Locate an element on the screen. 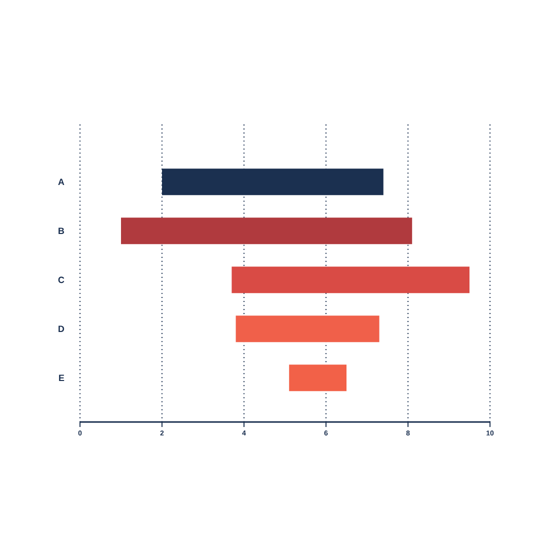 The image size is (534, 535). y-tick-label: B is located at coordinates (61, 231).